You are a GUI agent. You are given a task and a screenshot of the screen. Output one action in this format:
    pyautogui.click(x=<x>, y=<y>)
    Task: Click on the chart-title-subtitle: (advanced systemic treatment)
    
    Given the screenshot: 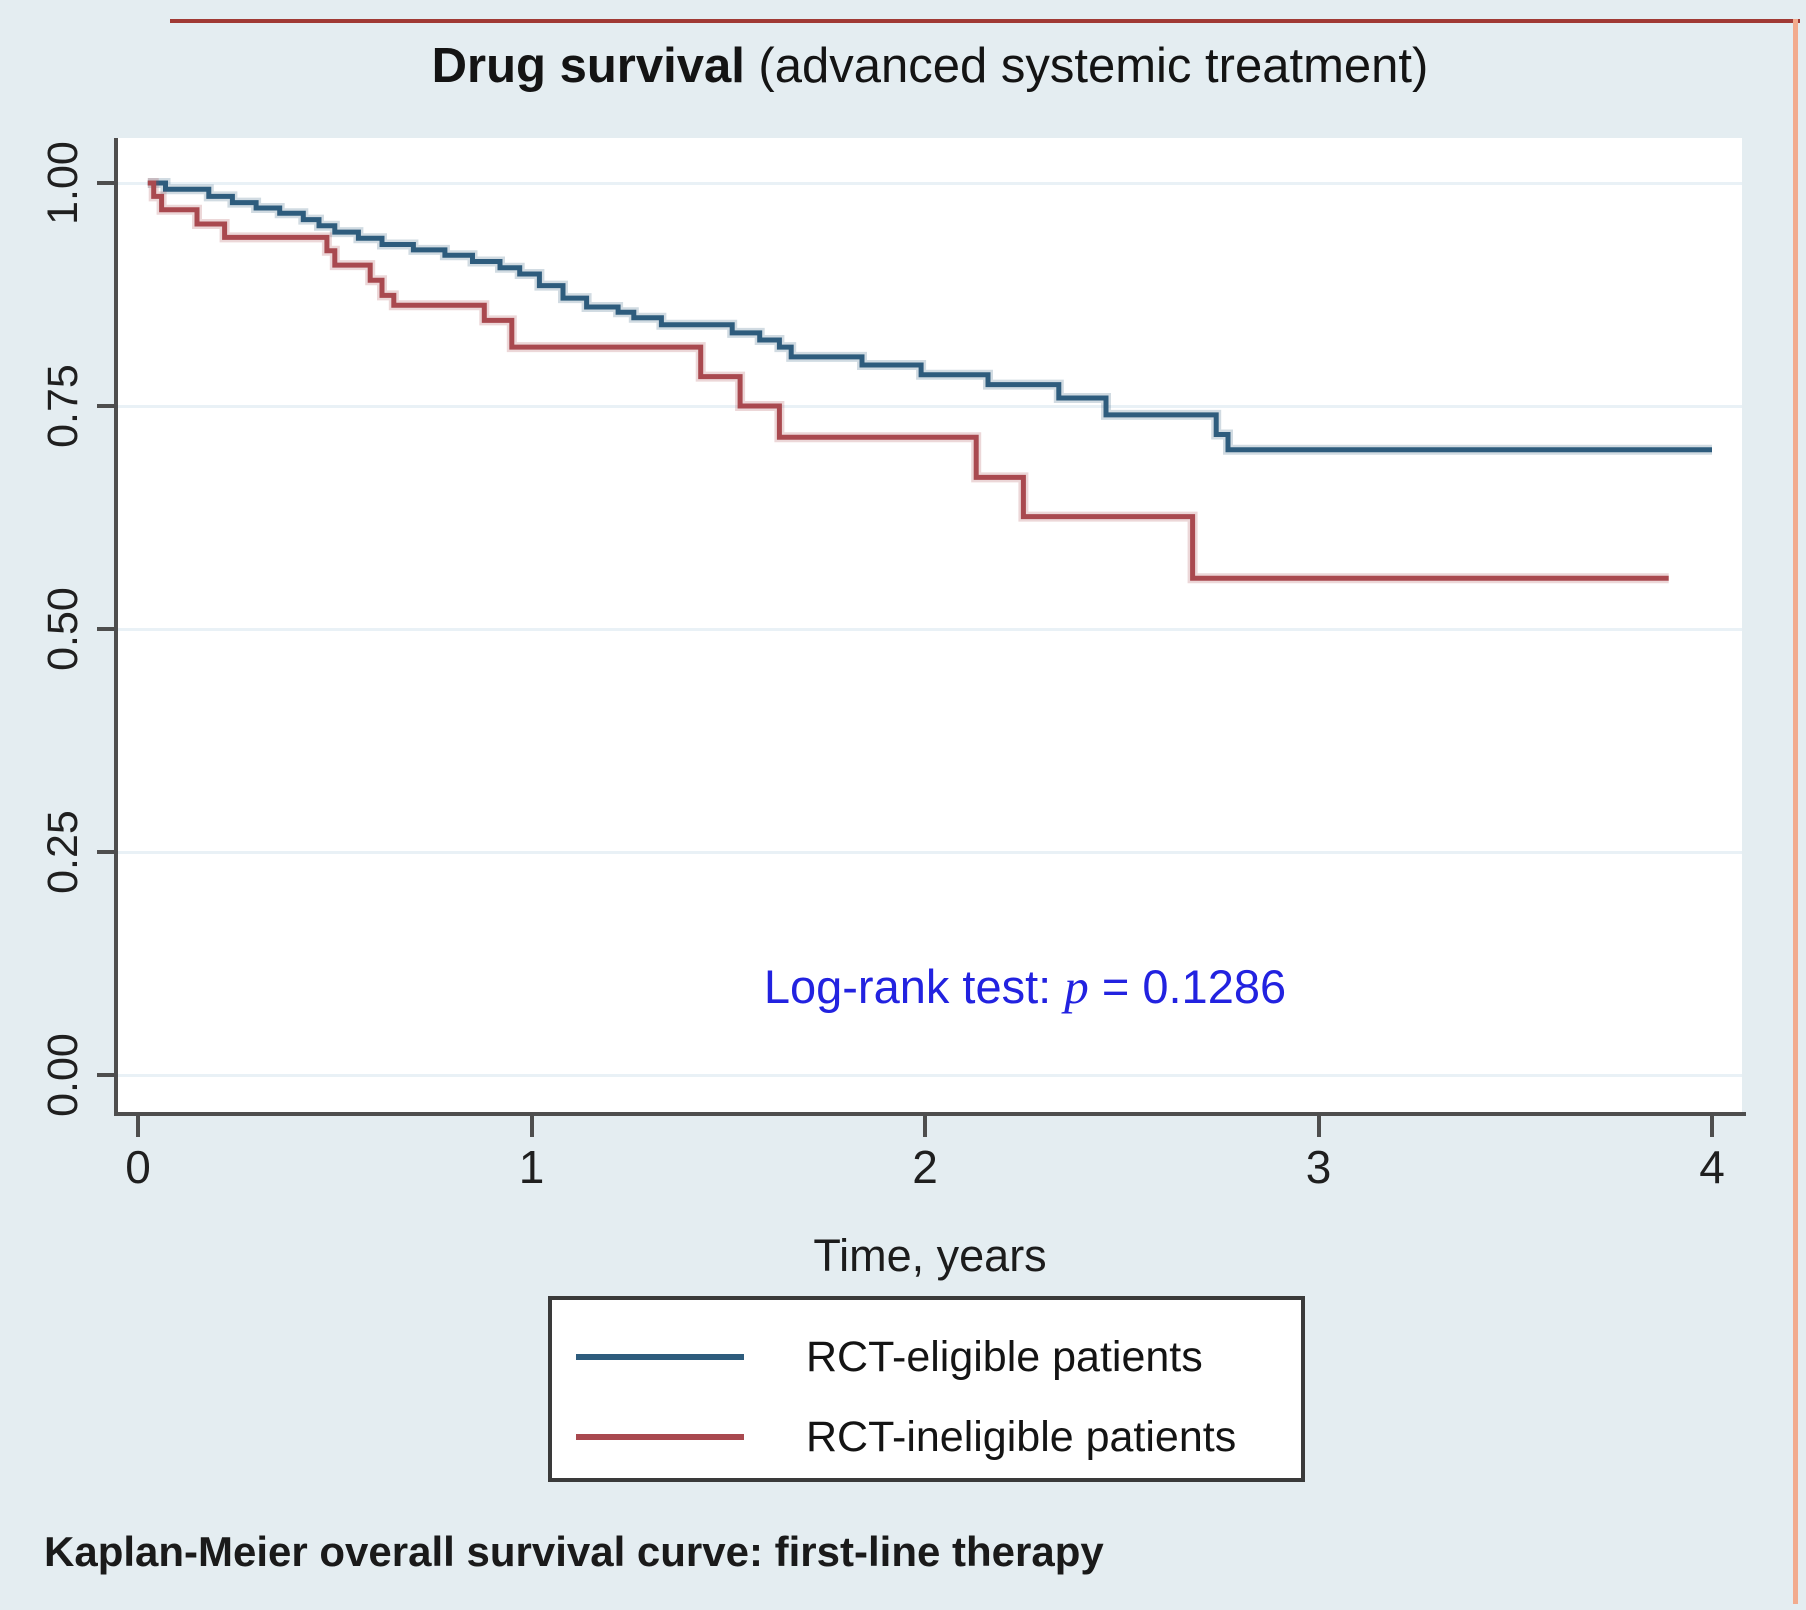 What is the action you would take?
    pyautogui.click(x=1086, y=66)
    